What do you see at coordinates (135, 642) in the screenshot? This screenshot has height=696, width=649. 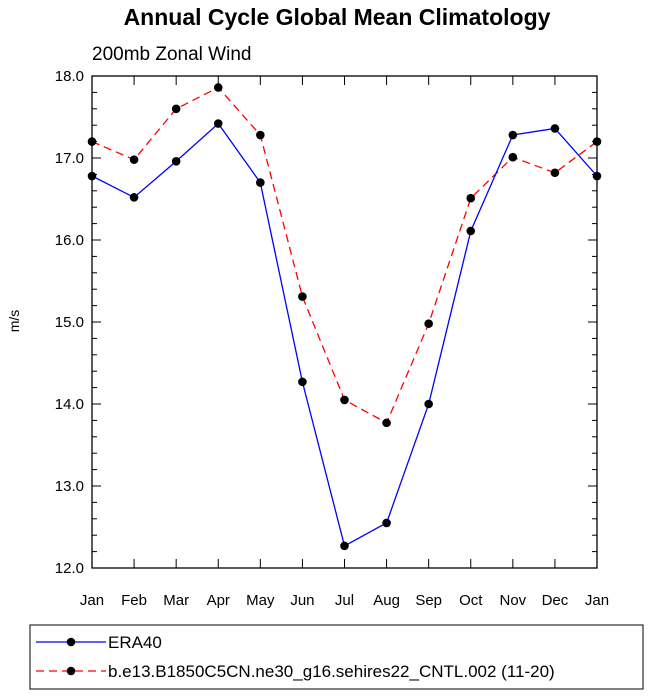 I see `legend-label: ERA40` at bounding box center [135, 642].